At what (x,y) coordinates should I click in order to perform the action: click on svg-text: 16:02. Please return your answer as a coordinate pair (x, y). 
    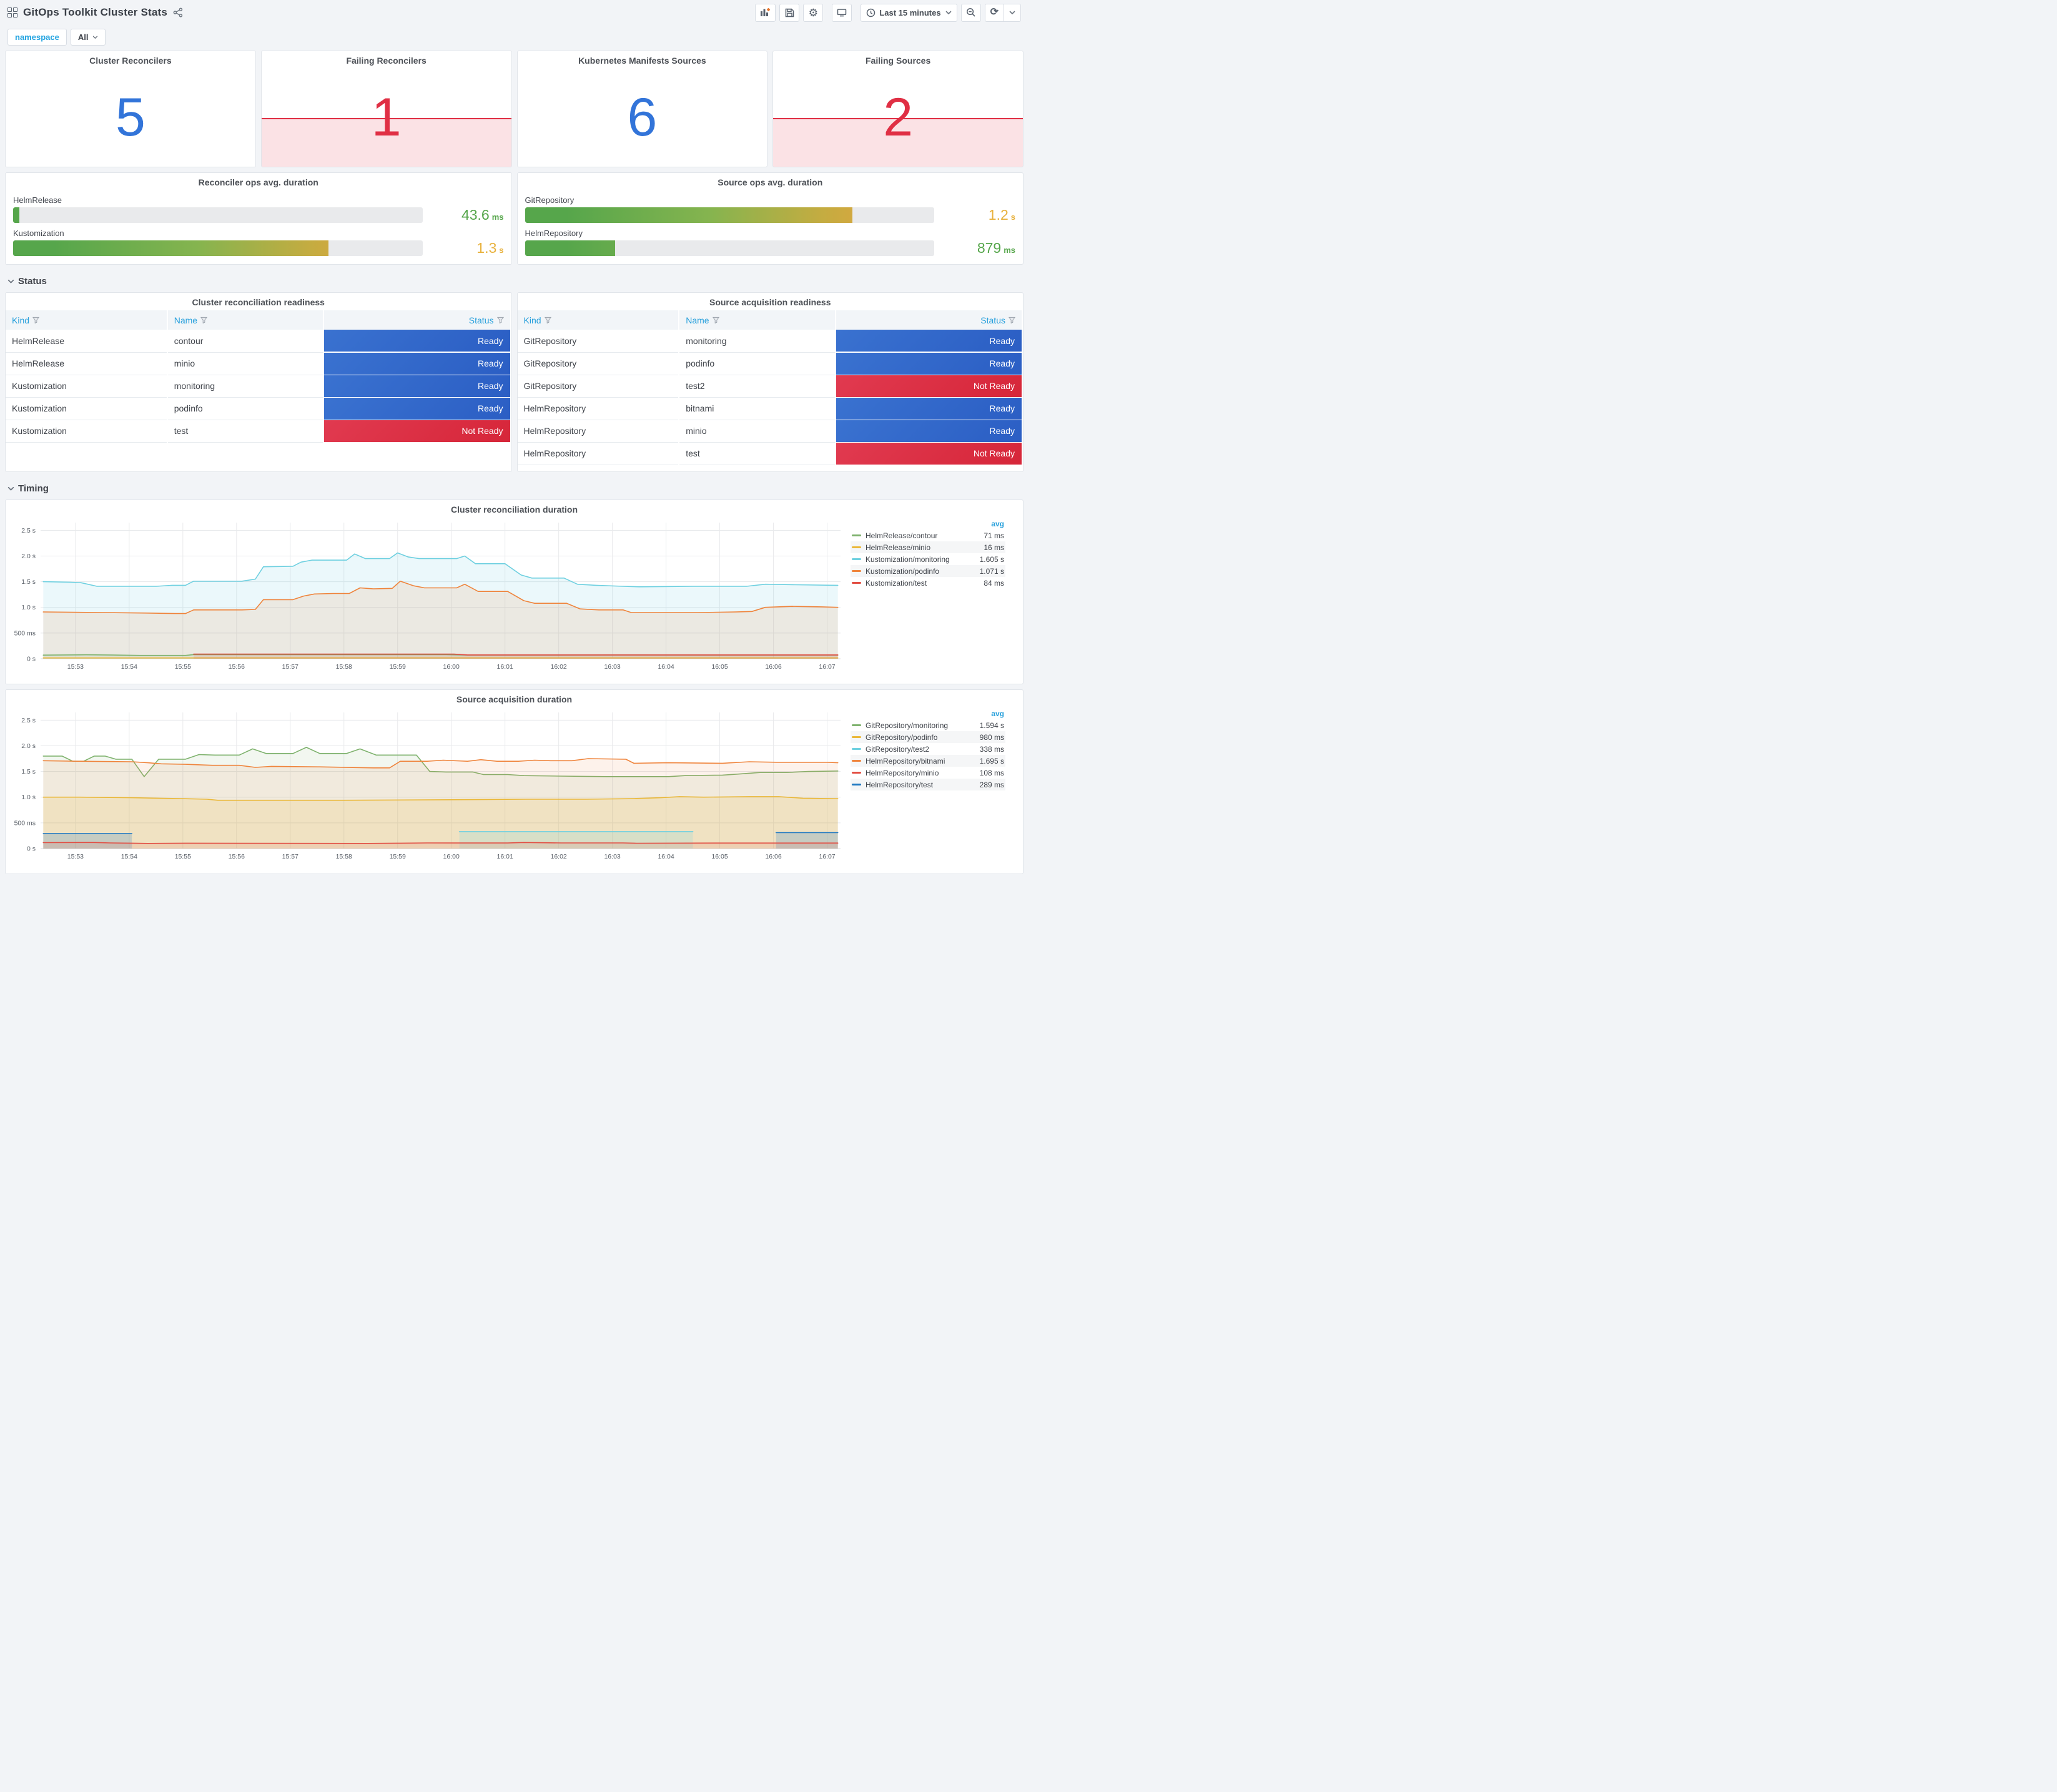
    Looking at the image, I should click on (559, 667).